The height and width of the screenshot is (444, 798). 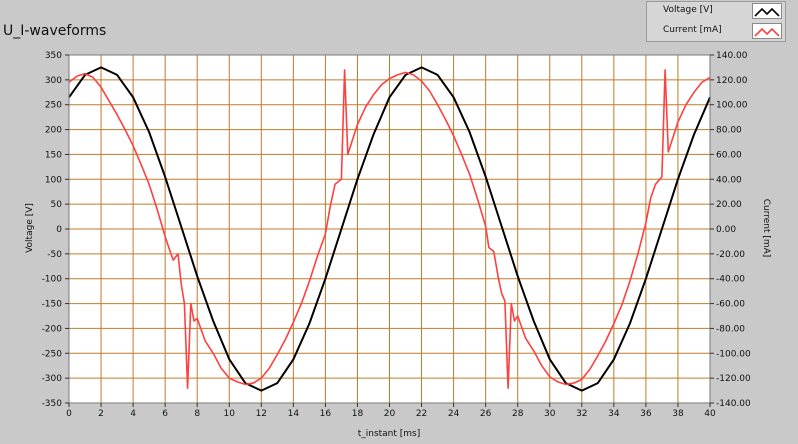 I want to click on x-tick-label: 28, so click(x=518, y=414).